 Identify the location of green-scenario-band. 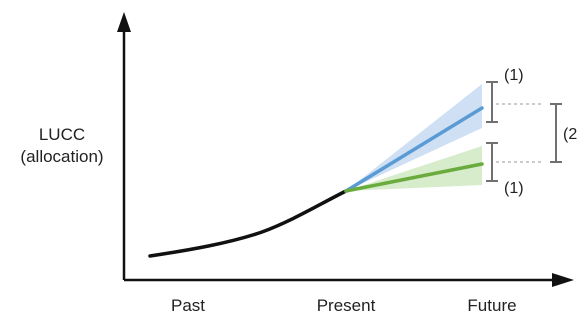
(414, 168).